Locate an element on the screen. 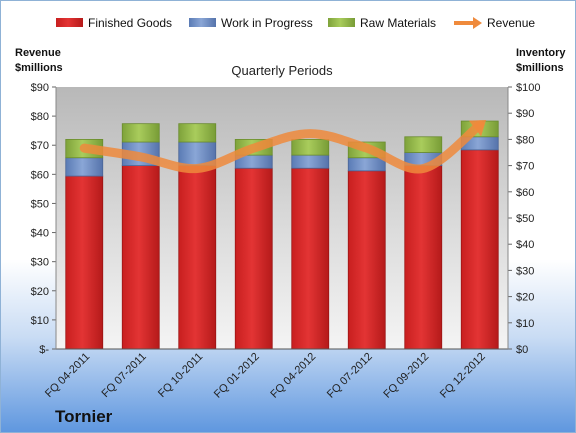 This screenshot has height=433, width=576. left-tick-label: $30 is located at coordinates (40, 263).